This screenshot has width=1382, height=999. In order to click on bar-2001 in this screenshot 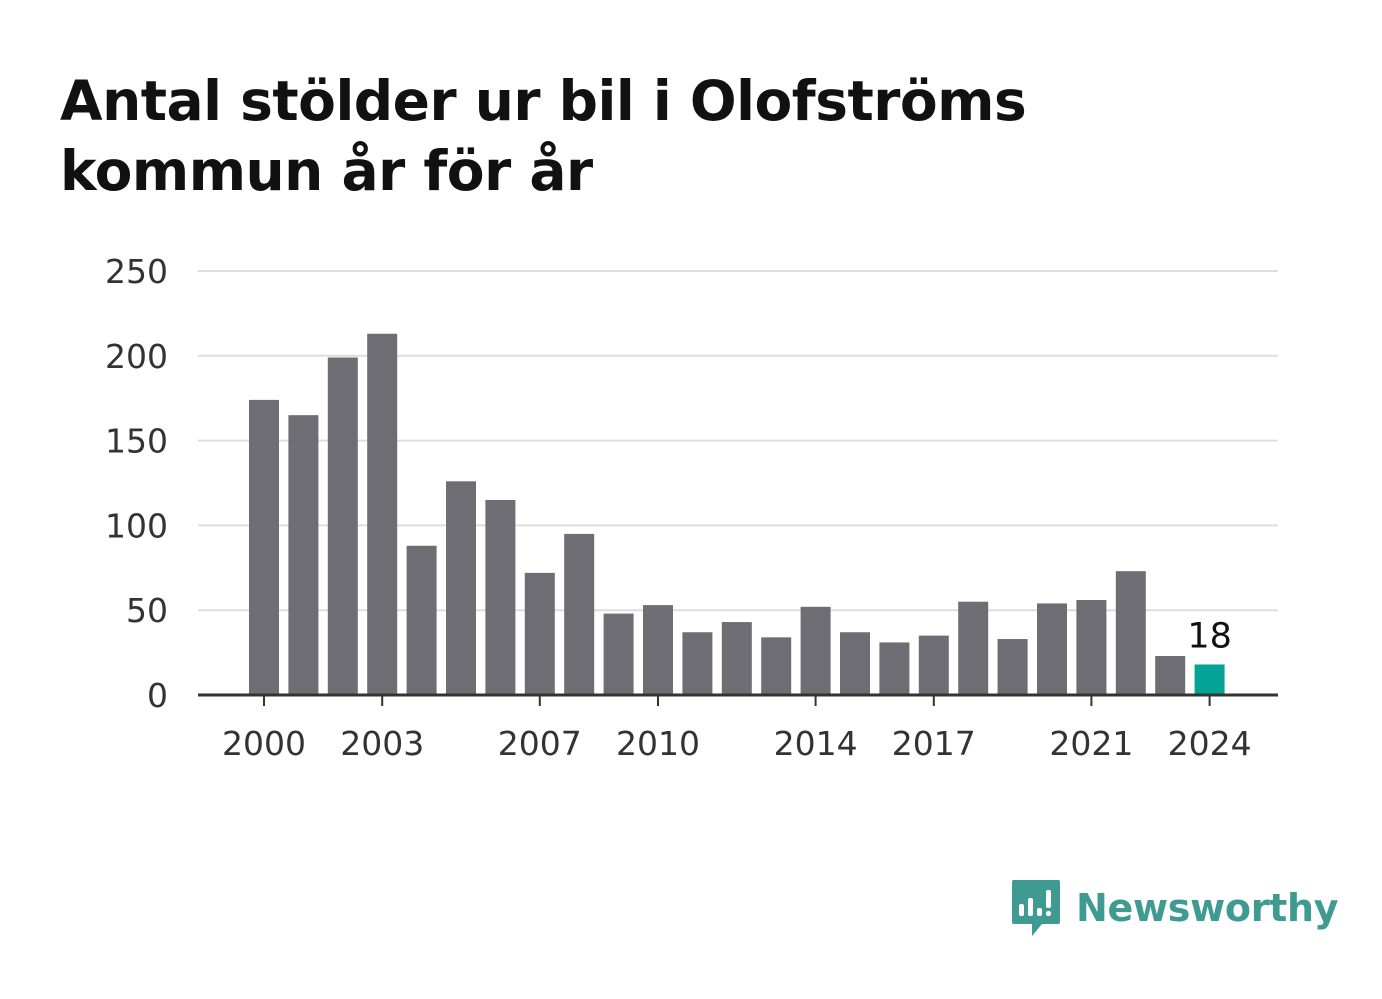, I will do `click(303, 555)`.